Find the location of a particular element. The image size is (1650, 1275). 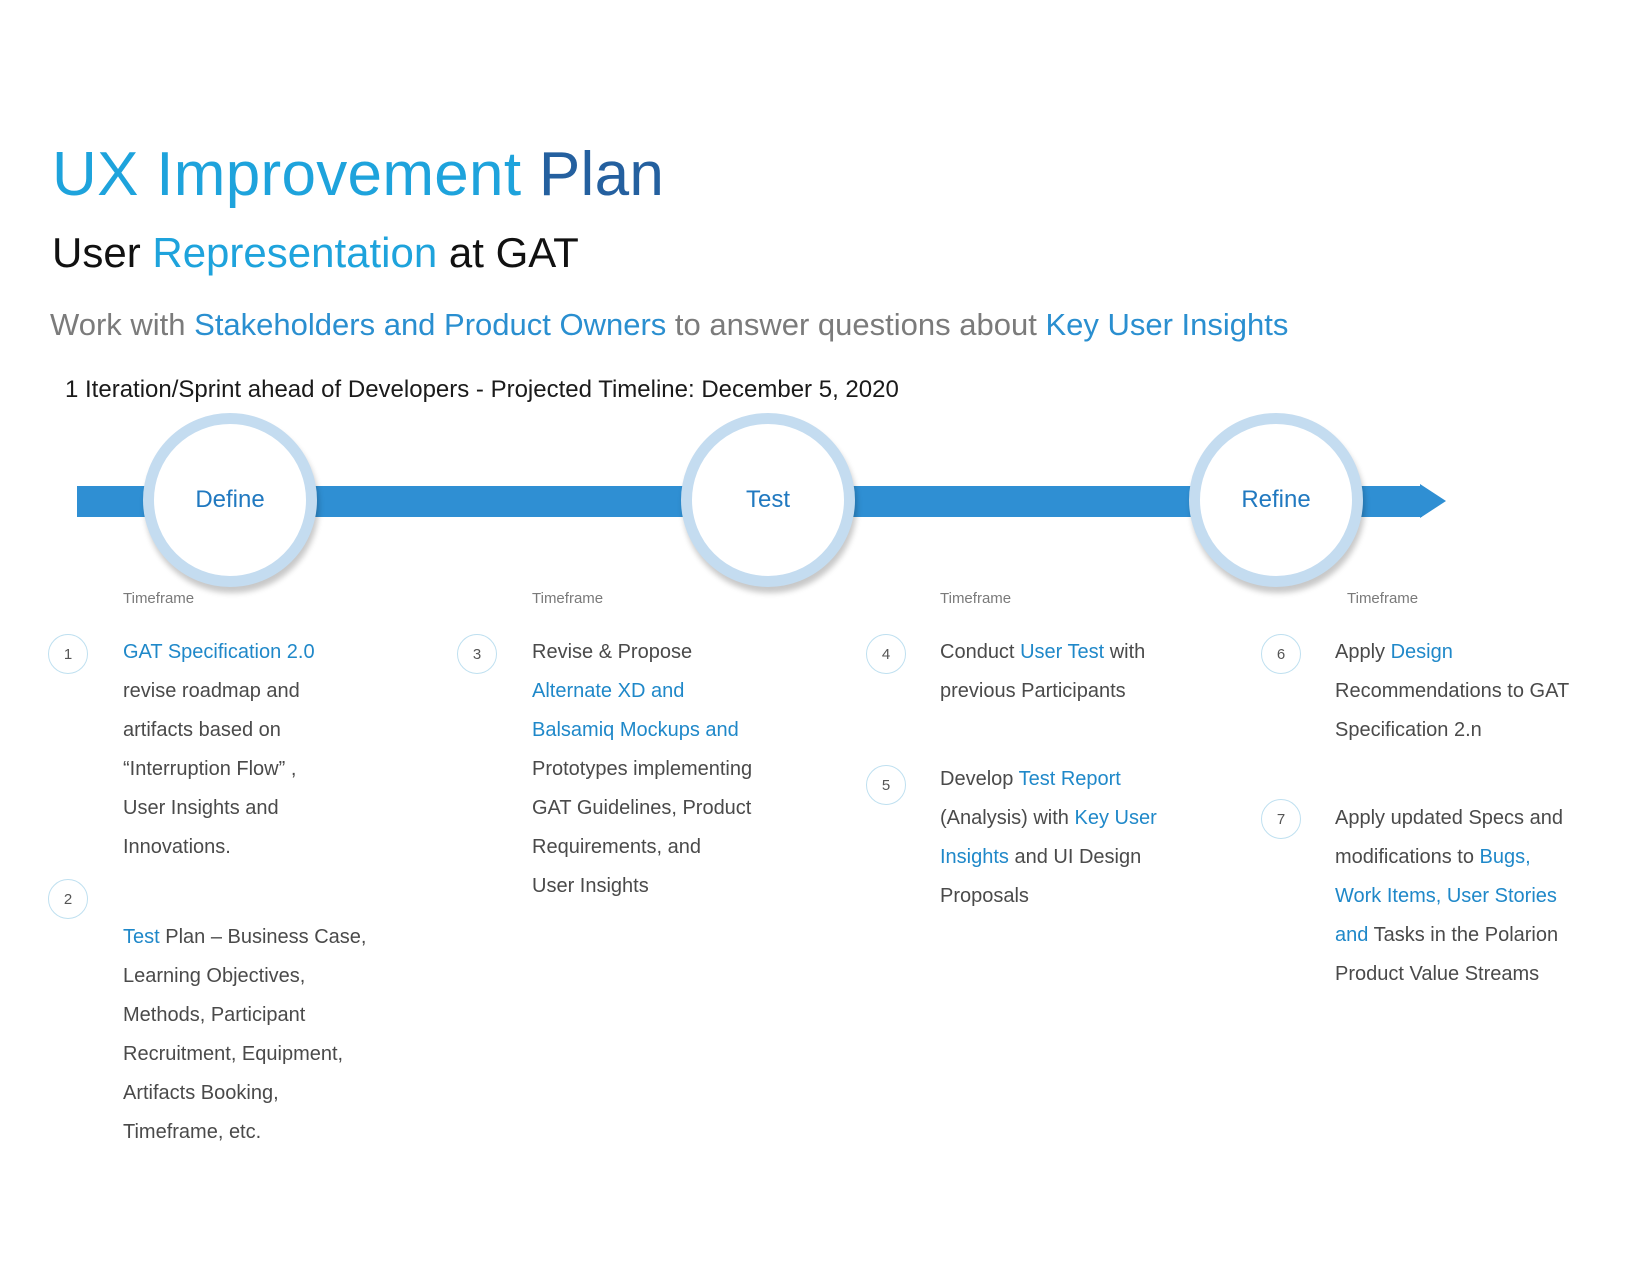

step-3-line: Revise & Propose is located at coordinates (612, 652).